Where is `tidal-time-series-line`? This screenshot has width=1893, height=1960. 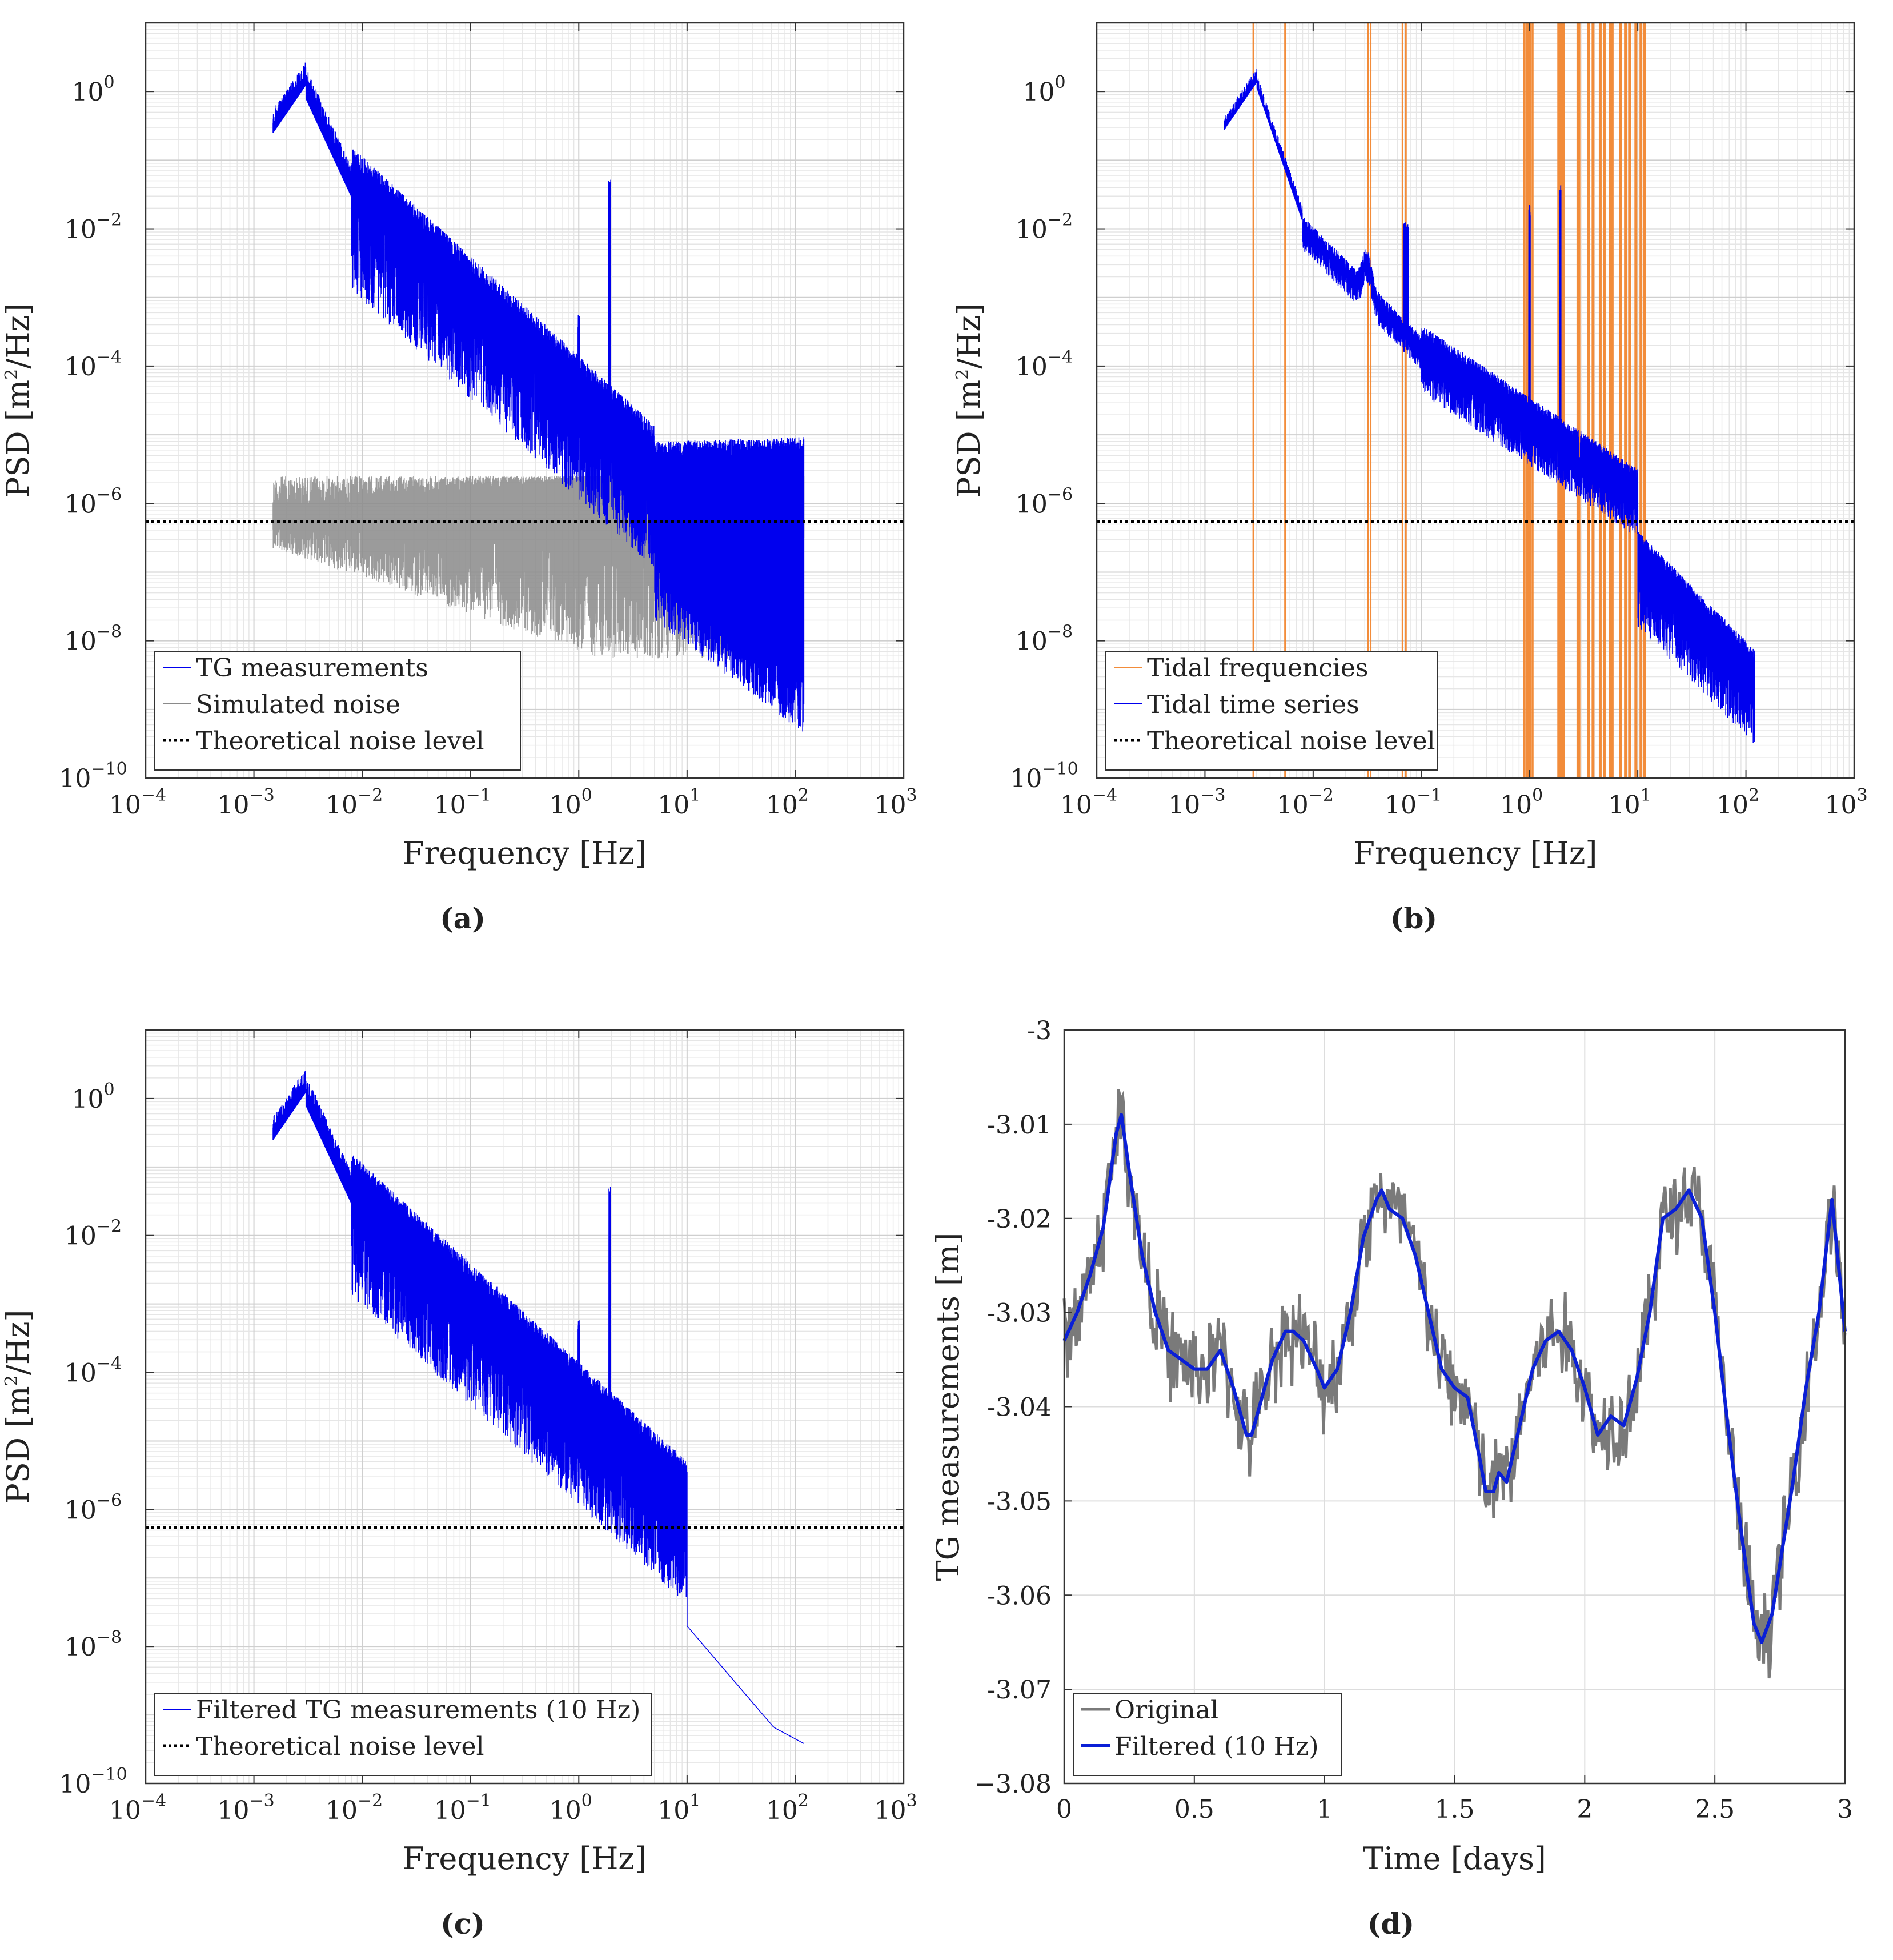 tidal-time-series-line is located at coordinates (1489, 406).